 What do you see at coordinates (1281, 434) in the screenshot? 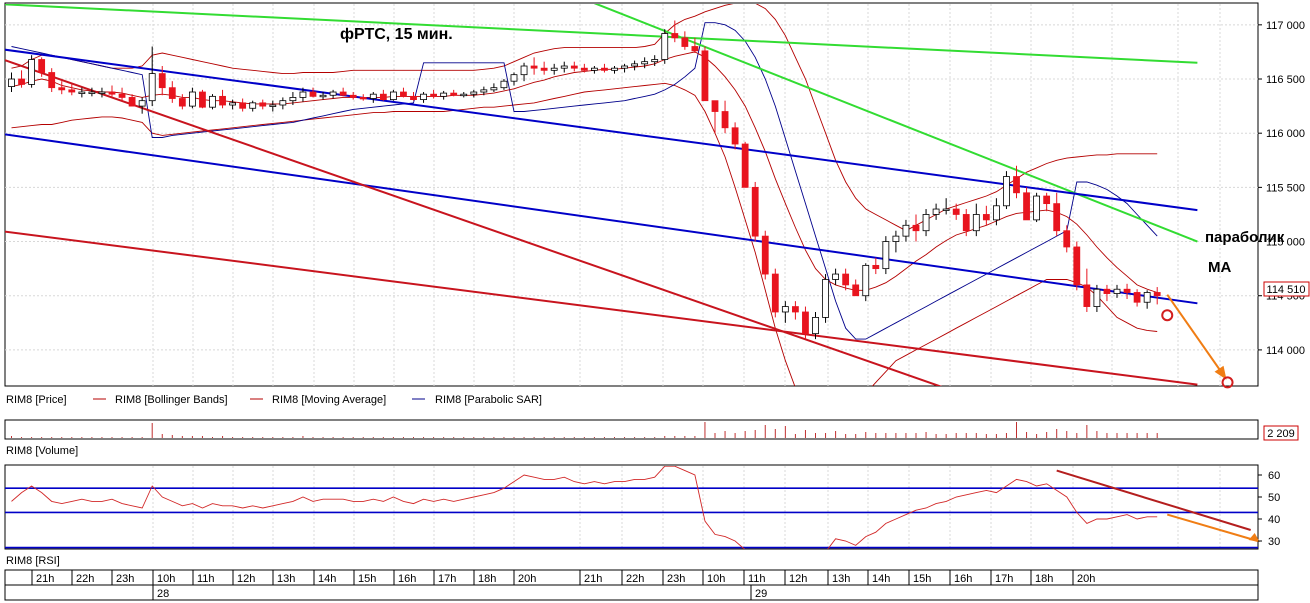
I see `volume-last-label: 2 209` at bounding box center [1281, 434].